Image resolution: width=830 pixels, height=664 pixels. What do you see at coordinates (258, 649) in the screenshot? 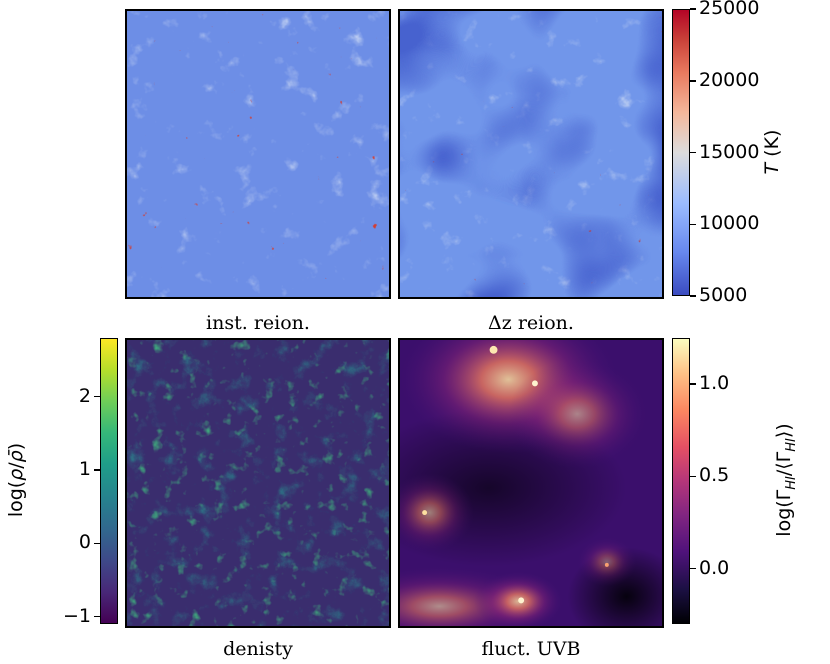
I see `caption-density: denisty` at bounding box center [258, 649].